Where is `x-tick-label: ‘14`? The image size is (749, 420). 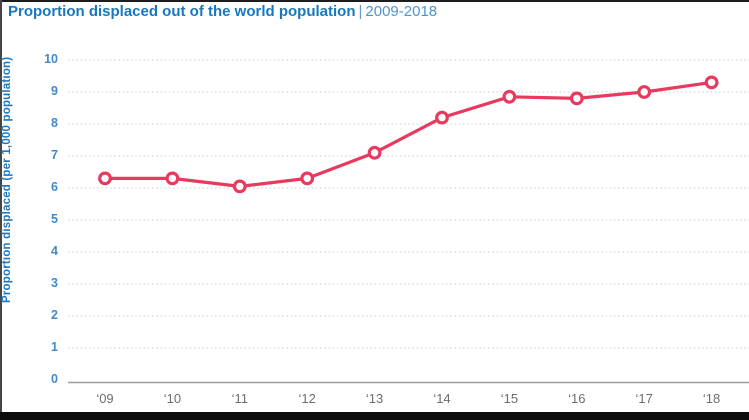 x-tick-label: ‘14 is located at coordinates (442, 398).